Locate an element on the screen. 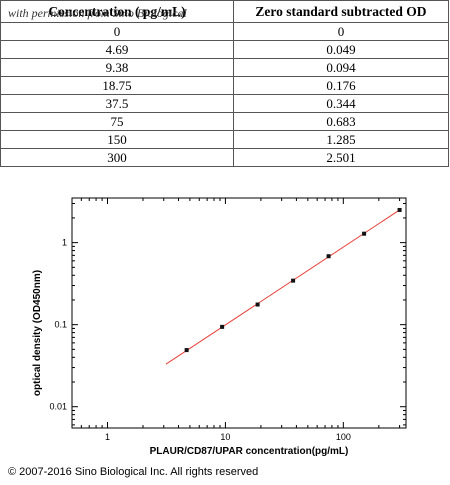  table-row: 4.69 0.049 is located at coordinates (224, 49).